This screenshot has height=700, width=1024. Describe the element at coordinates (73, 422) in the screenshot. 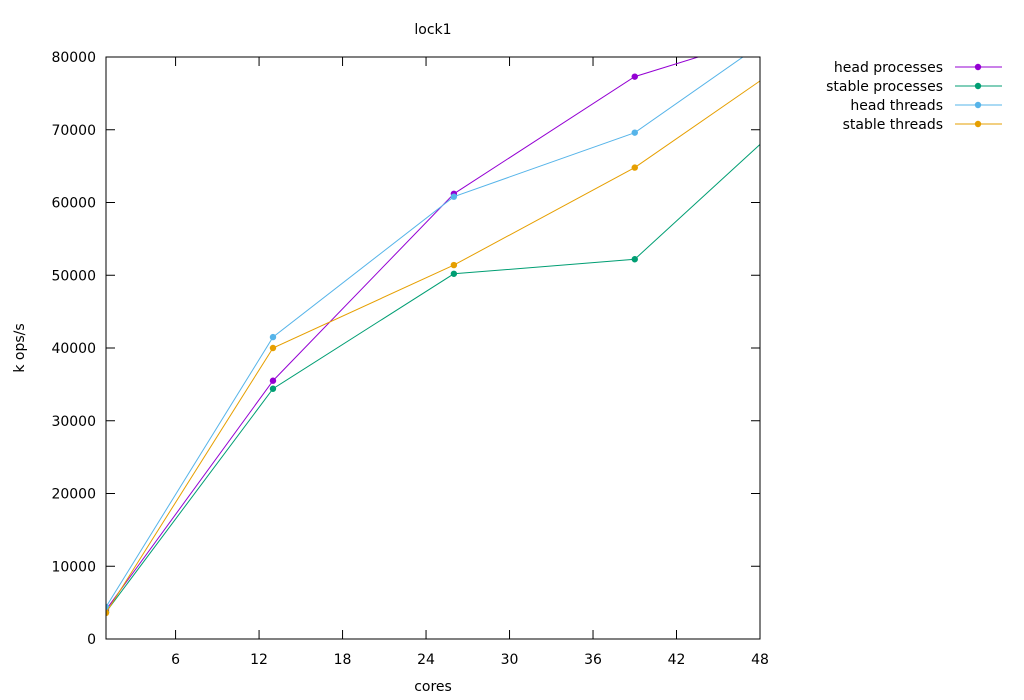

I see `y-tick-label: 30000` at that location.